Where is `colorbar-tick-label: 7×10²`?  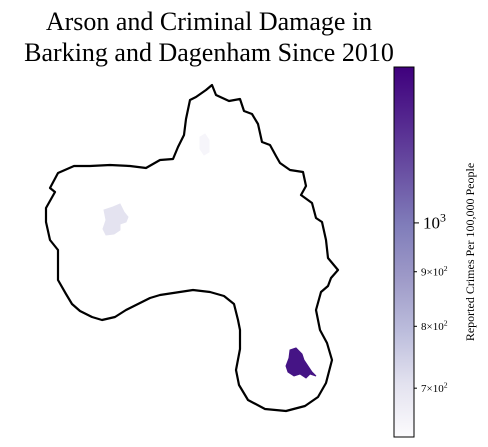 colorbar-tick-label: 7×10² is located at coordinates (434, 387).